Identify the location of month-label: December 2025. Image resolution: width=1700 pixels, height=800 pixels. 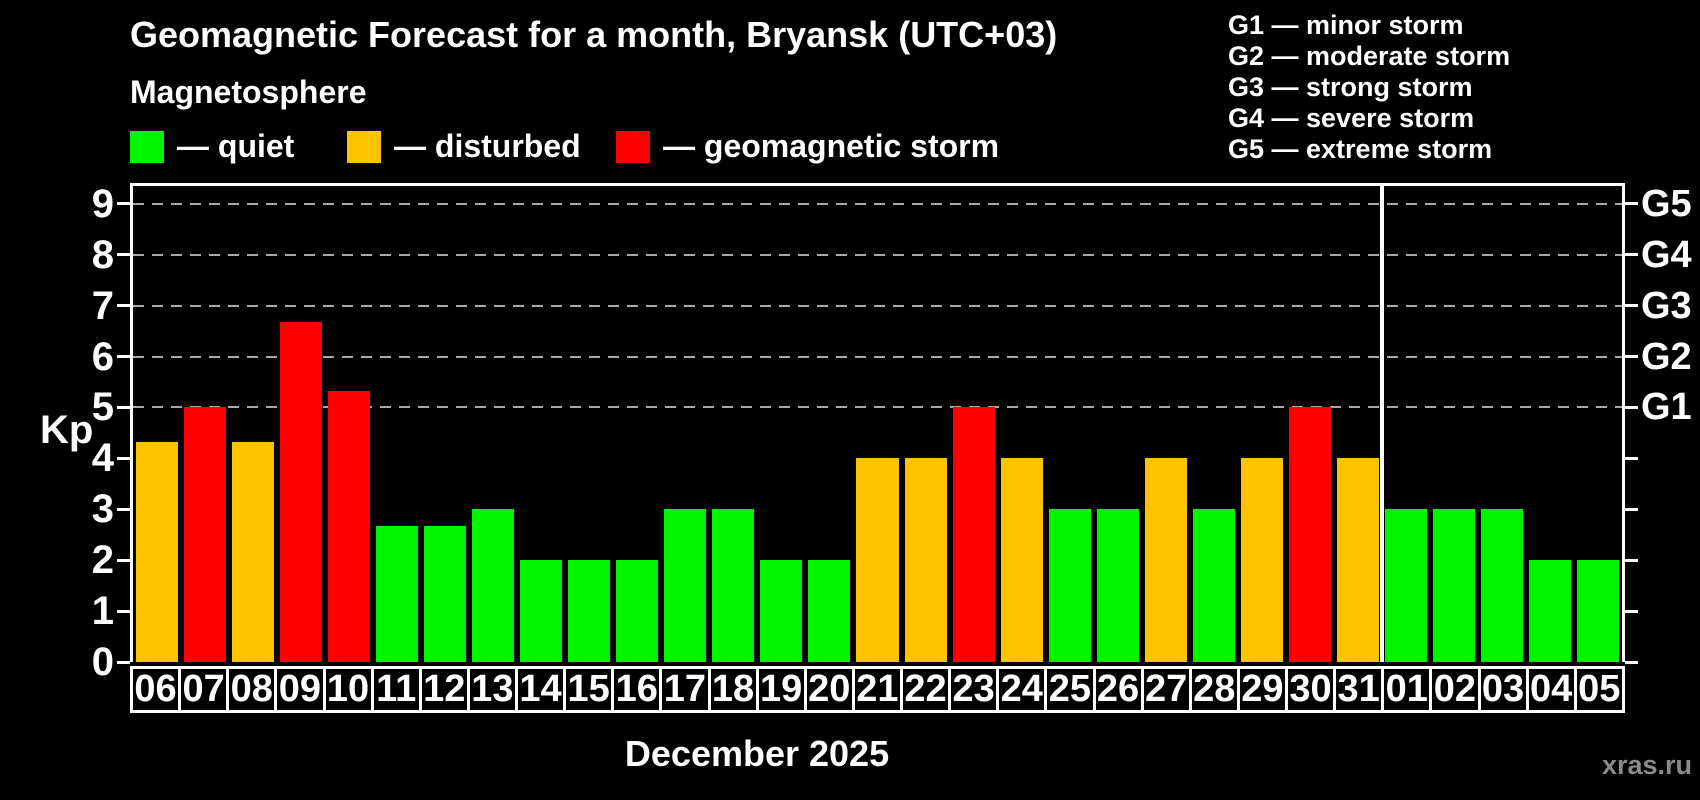
(757, 753).